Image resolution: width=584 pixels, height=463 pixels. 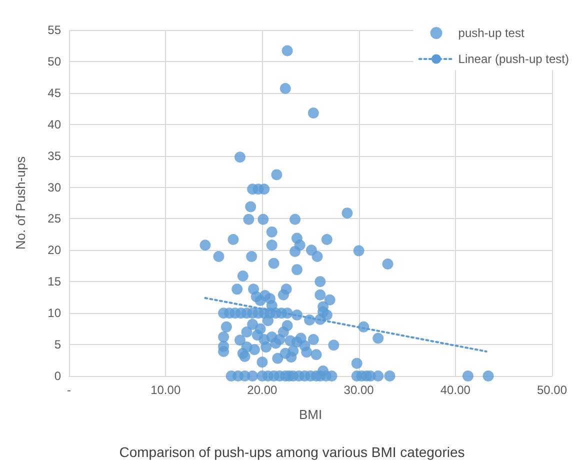 What do you see at coordinates (55, 124) in the screenshot?
I see `y-tick-label: 40` at bounding box center [55, 124].